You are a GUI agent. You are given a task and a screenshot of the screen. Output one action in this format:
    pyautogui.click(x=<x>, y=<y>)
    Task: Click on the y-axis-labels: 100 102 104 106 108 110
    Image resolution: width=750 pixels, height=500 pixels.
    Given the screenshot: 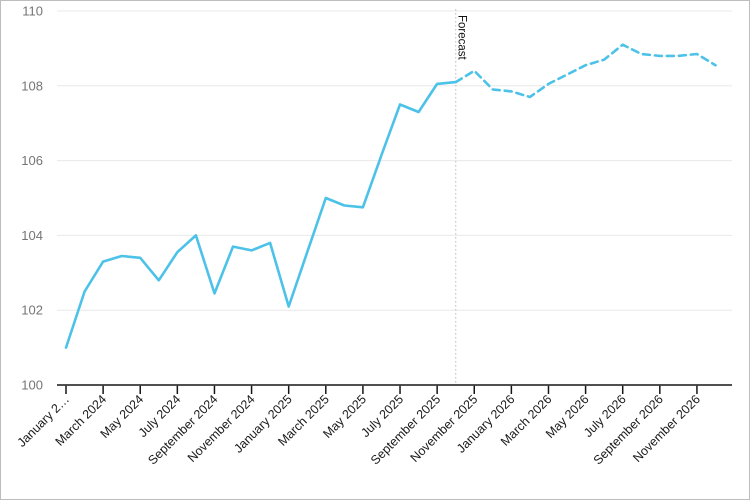 What is the action you would take?
    pyautogui.click(x=32, y=198)
    